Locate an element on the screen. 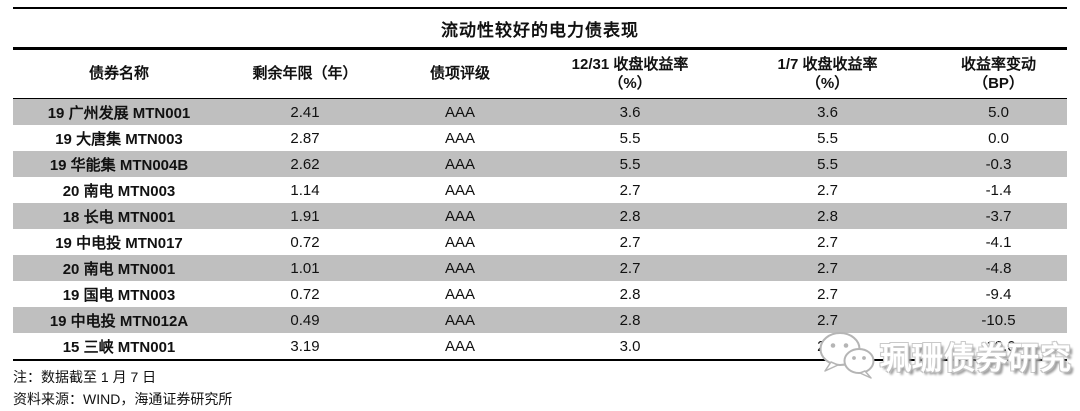 Image resolution: width=1080 pixels, height=411 pixels. table-row: 20 南电 MTN001 1.01 AAA 2.7 2.7 -4.8 is located at coordinates (540, 268).